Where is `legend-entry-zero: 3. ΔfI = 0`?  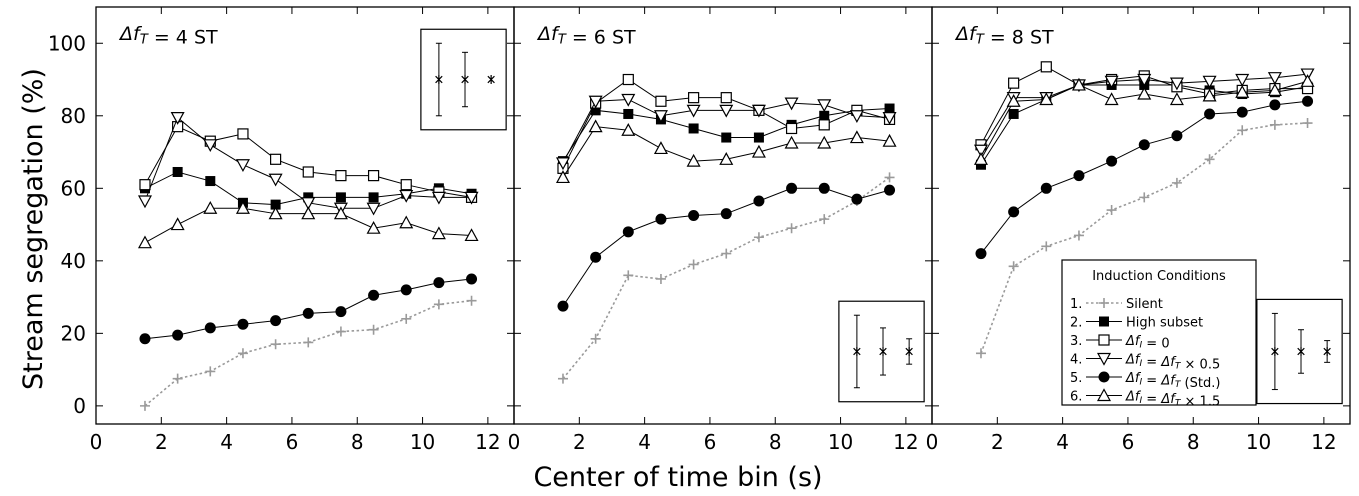
legend-entry-zero: 3. ΔfI = 0 is located at coordinates (1120, 343).